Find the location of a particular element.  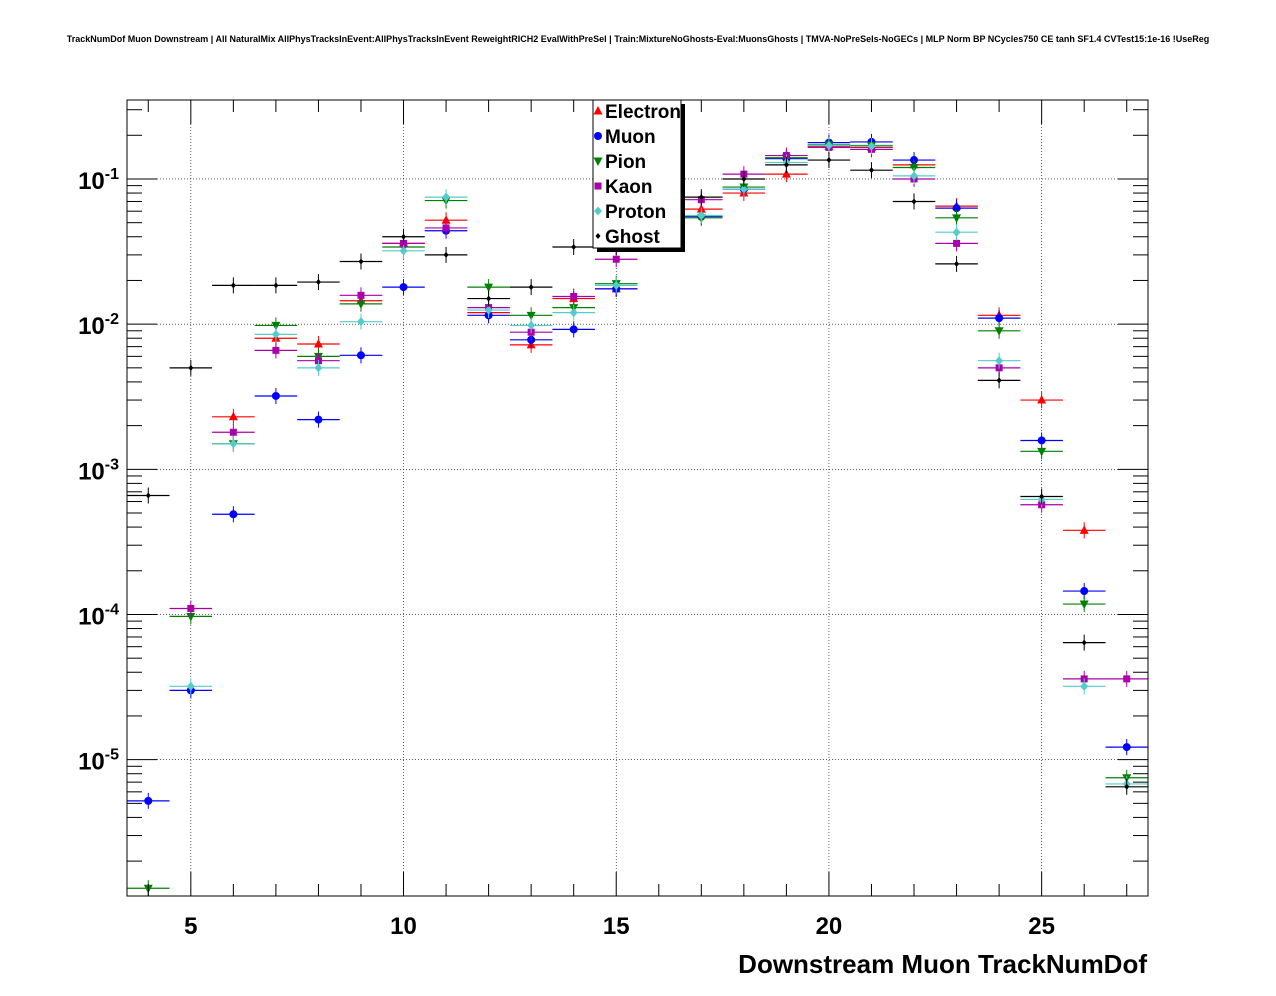

legend-marker-proton is located at coordinates (598, 211).